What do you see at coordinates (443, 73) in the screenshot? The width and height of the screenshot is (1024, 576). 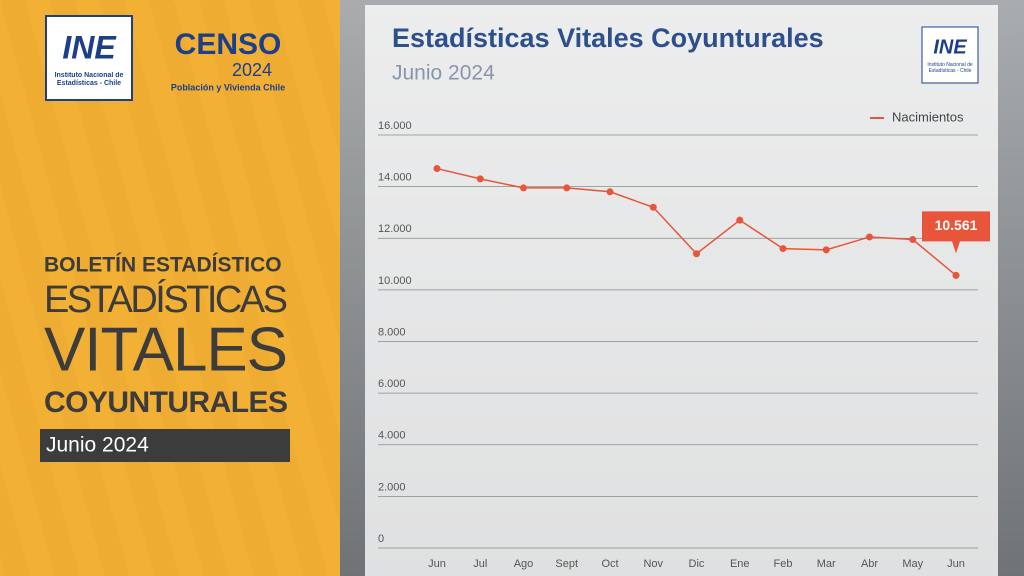 I see `chart-subtitle: Junio 2024` at bounding box center [443, 73].